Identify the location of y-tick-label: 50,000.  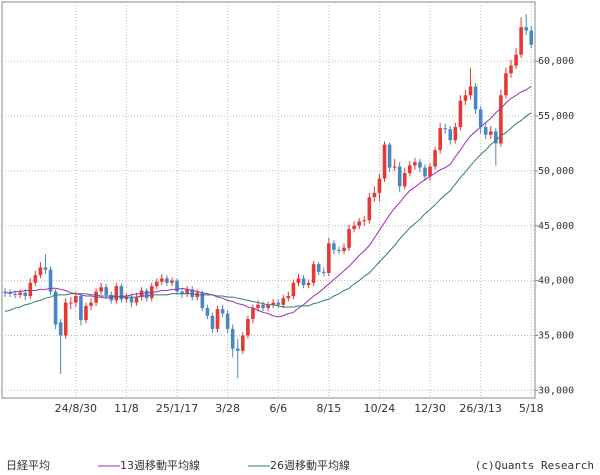
(556, 171).